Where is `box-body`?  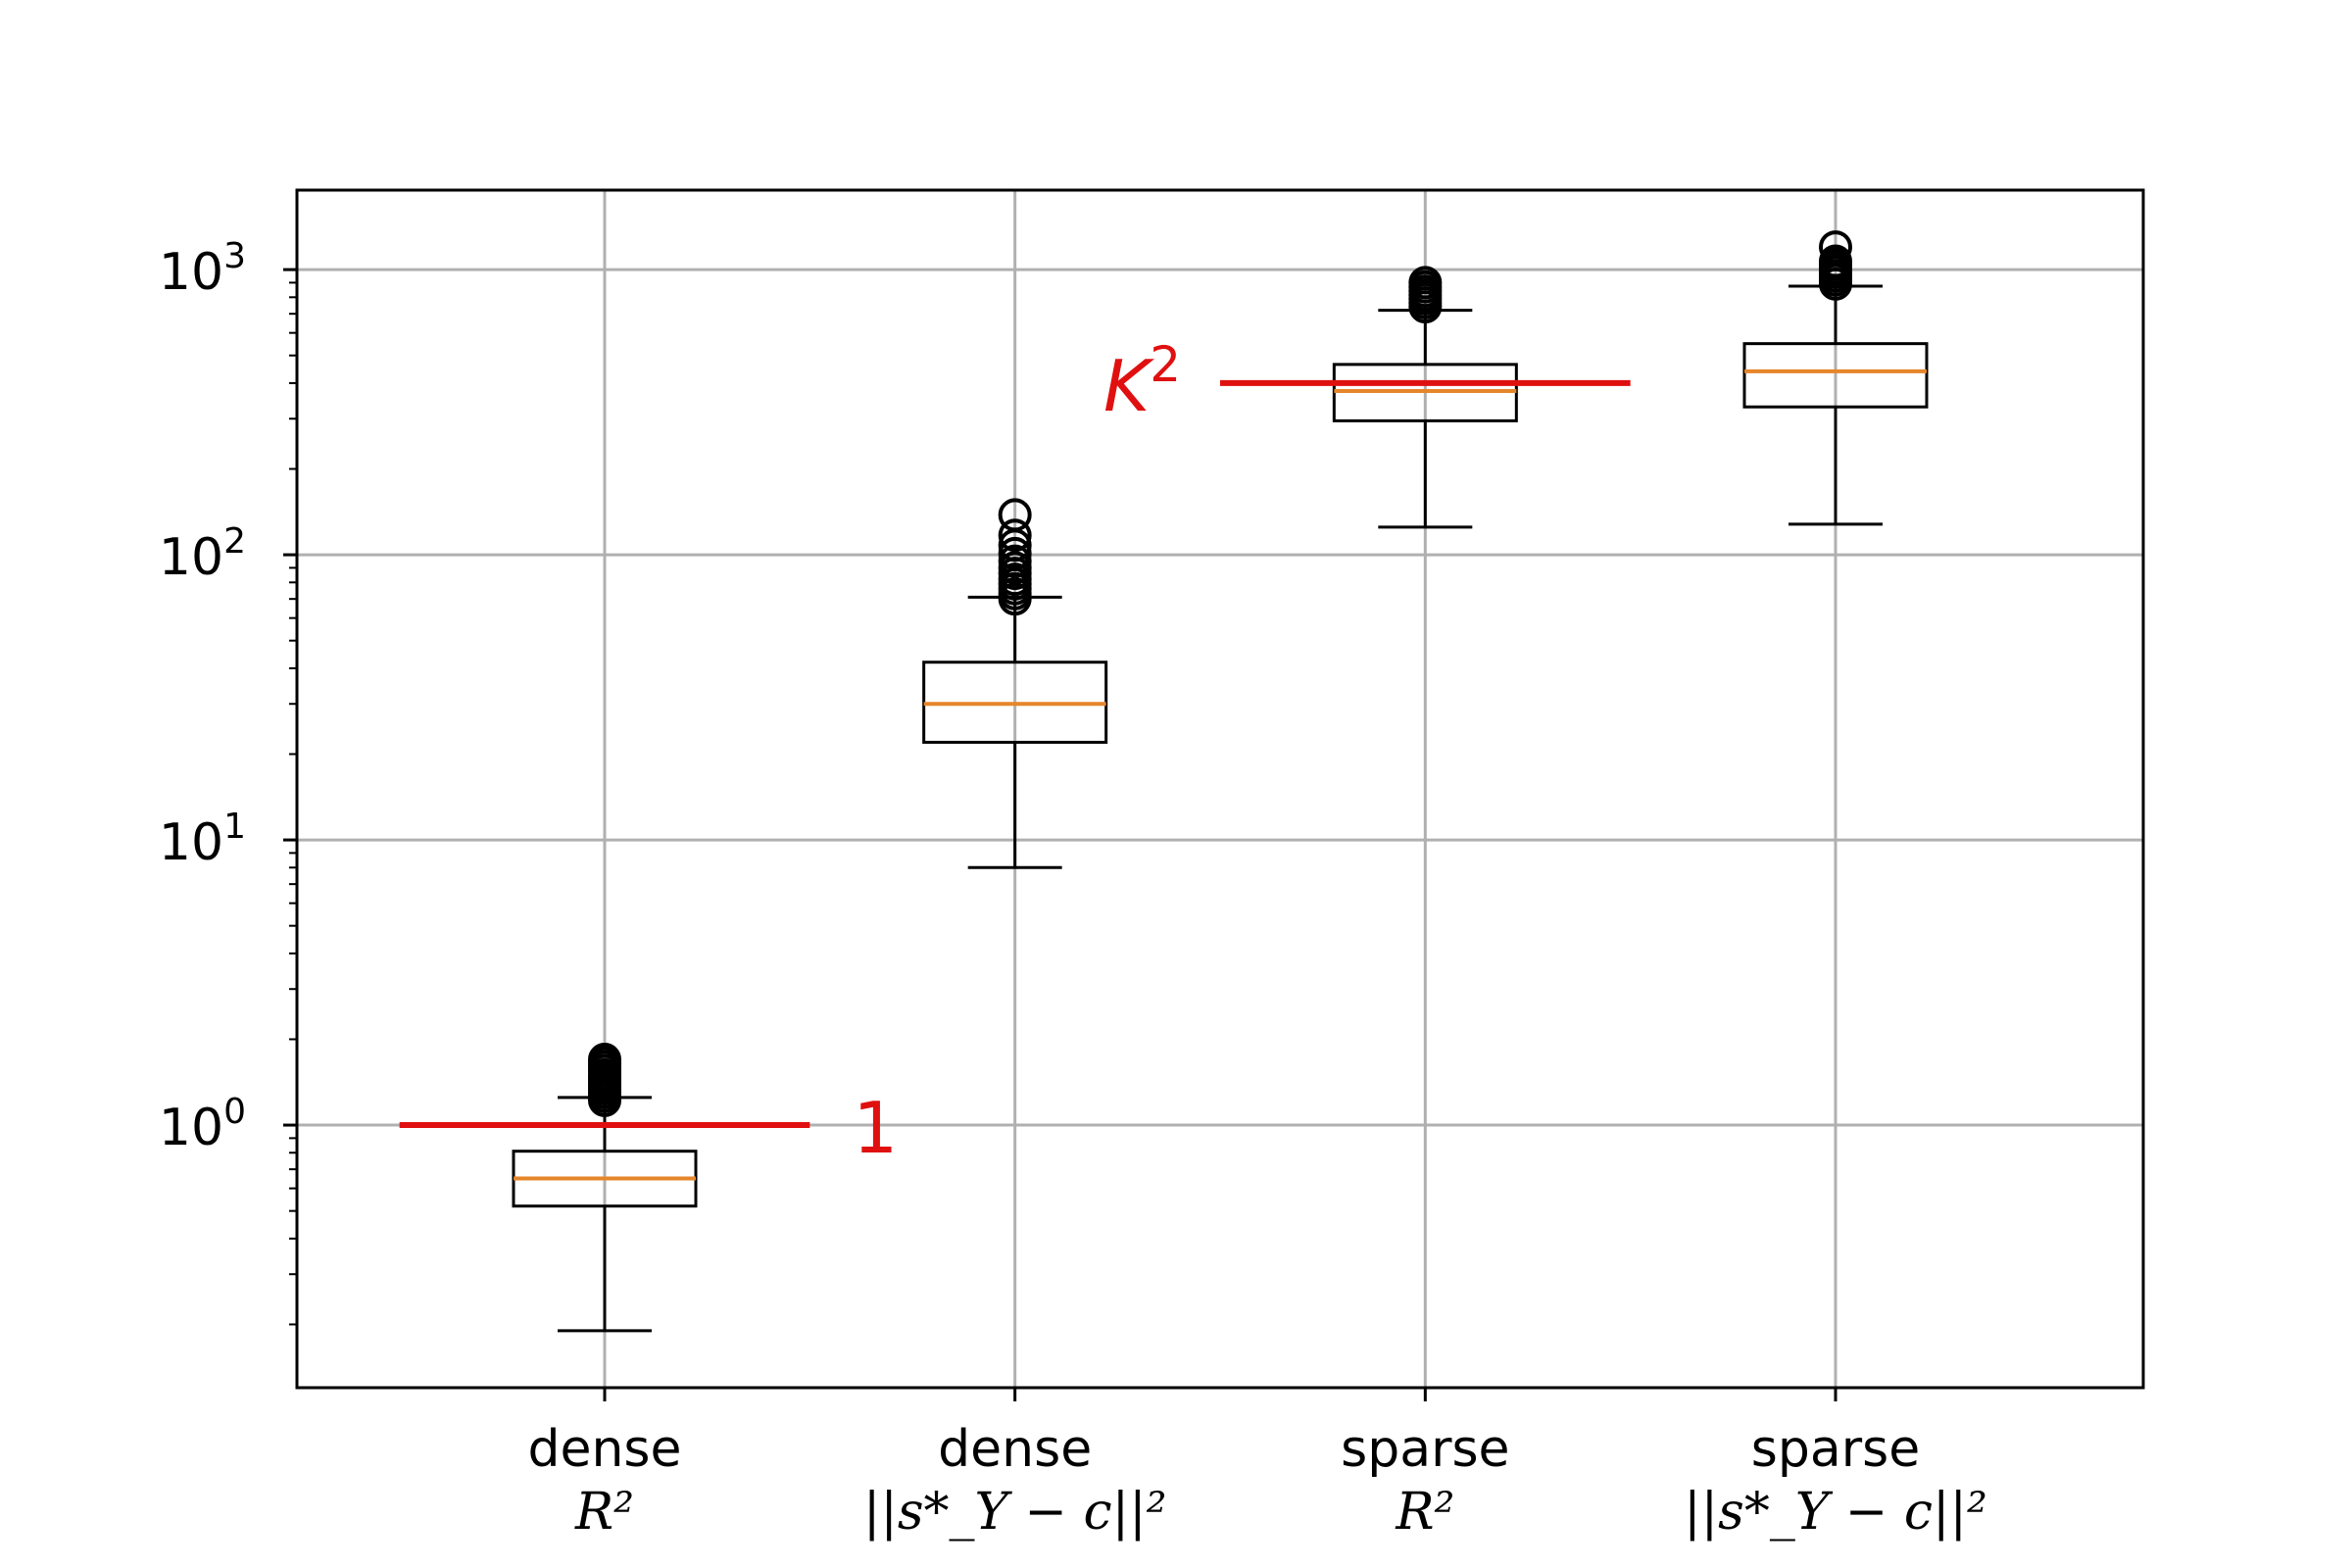
box-body is located at coordinates (1835, 375).